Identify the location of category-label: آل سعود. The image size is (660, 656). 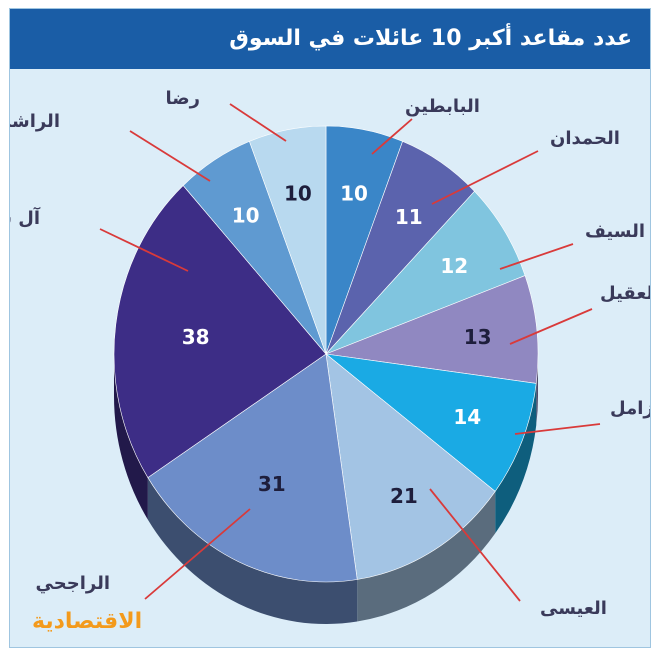
(25, 217).